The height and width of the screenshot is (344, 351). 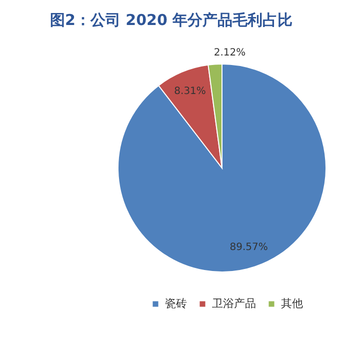 I want to click on legend-label: 其他, so click(x=292, y=303).